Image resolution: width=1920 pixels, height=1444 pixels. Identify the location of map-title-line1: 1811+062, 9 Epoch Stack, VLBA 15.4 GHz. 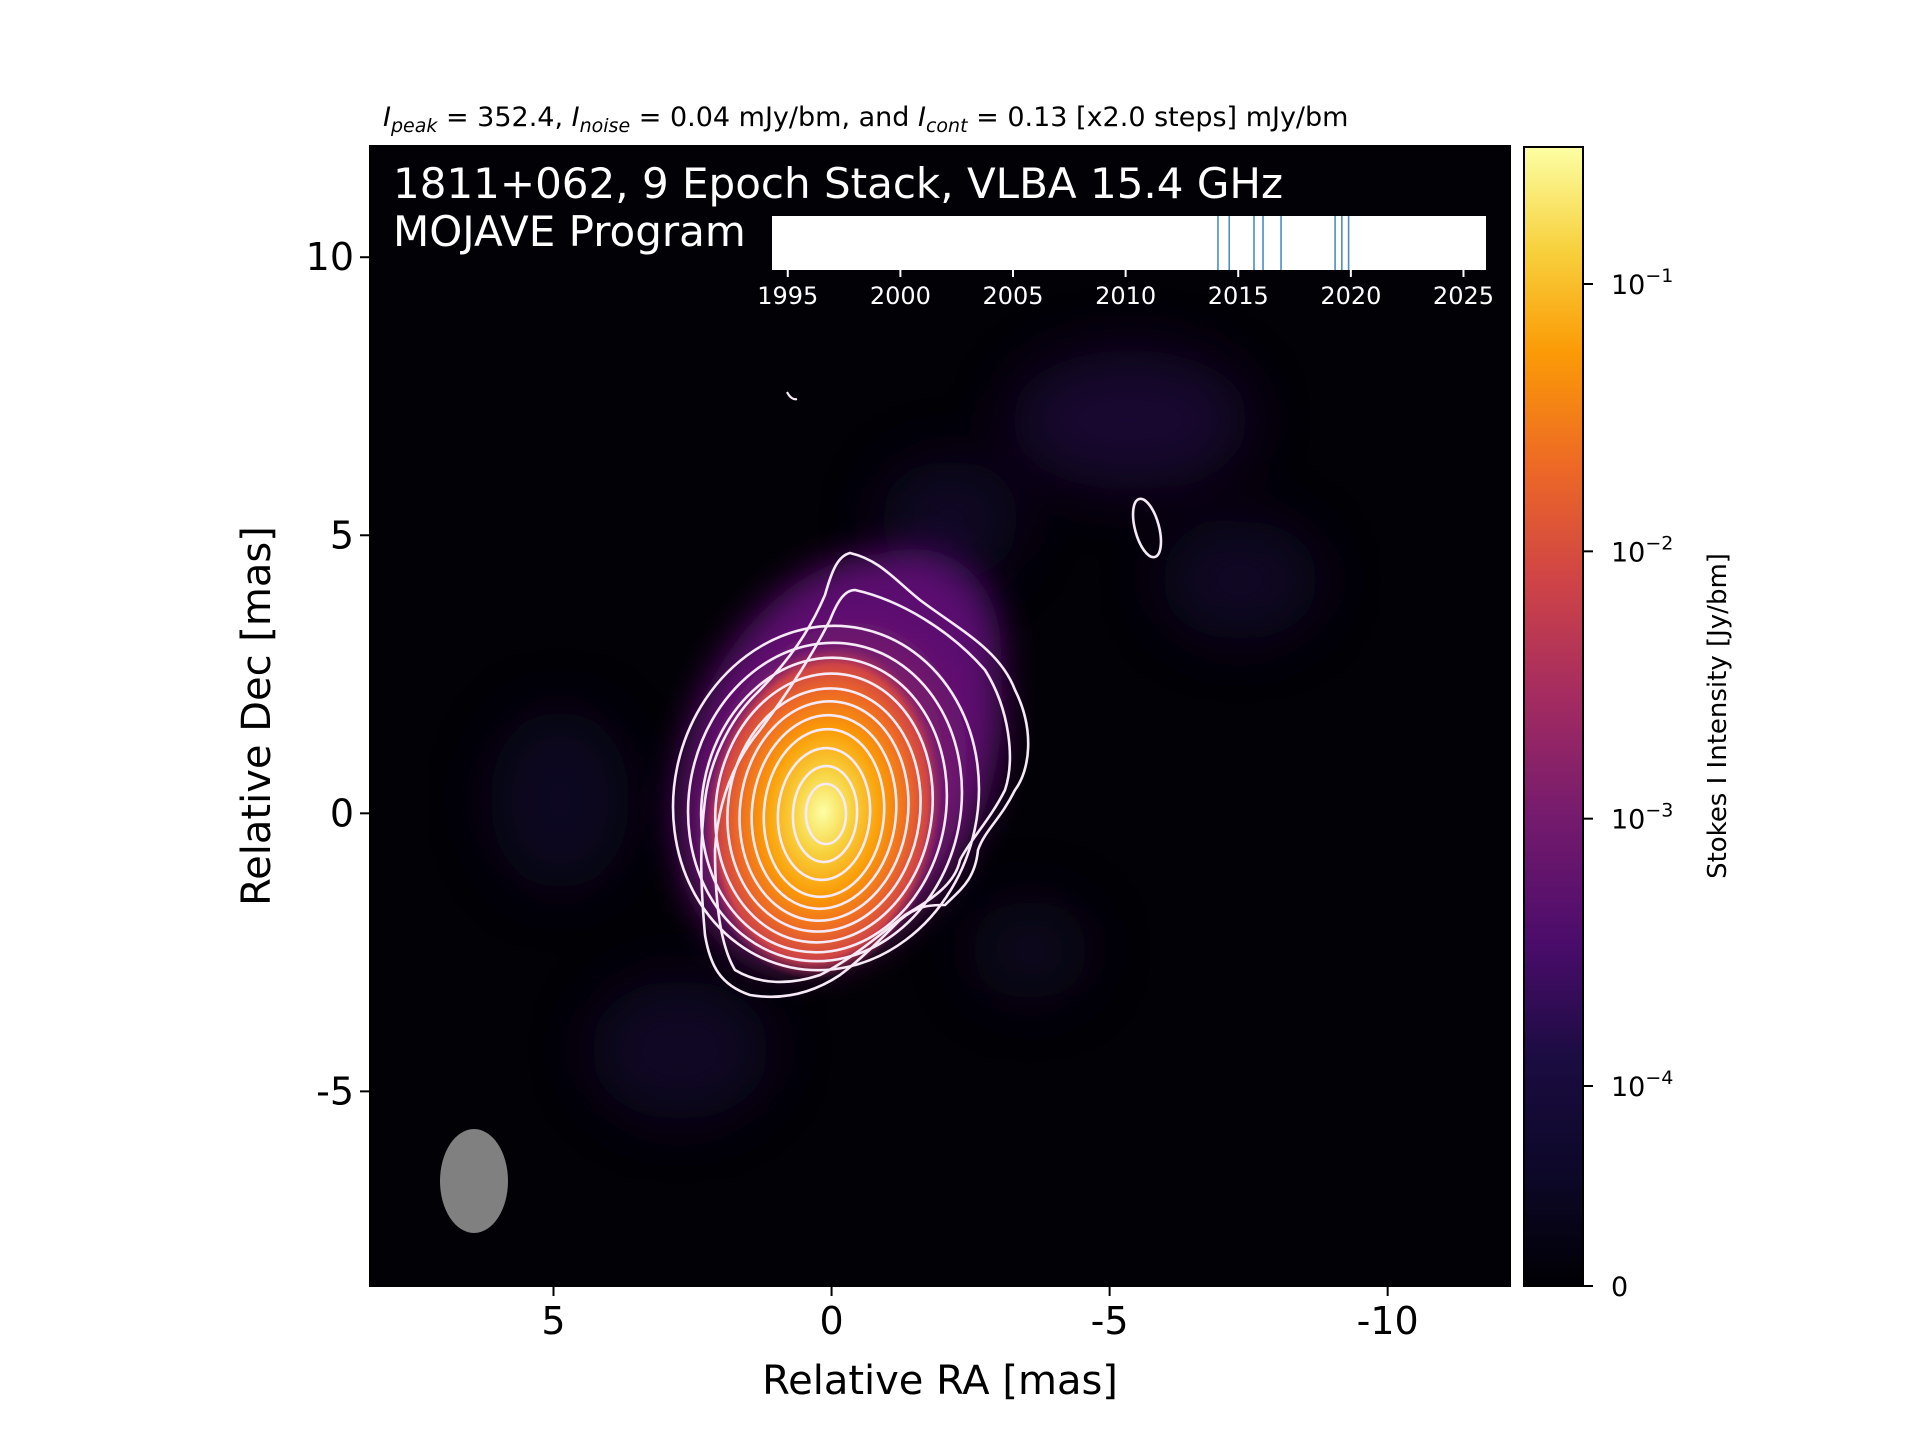
(838, 183).